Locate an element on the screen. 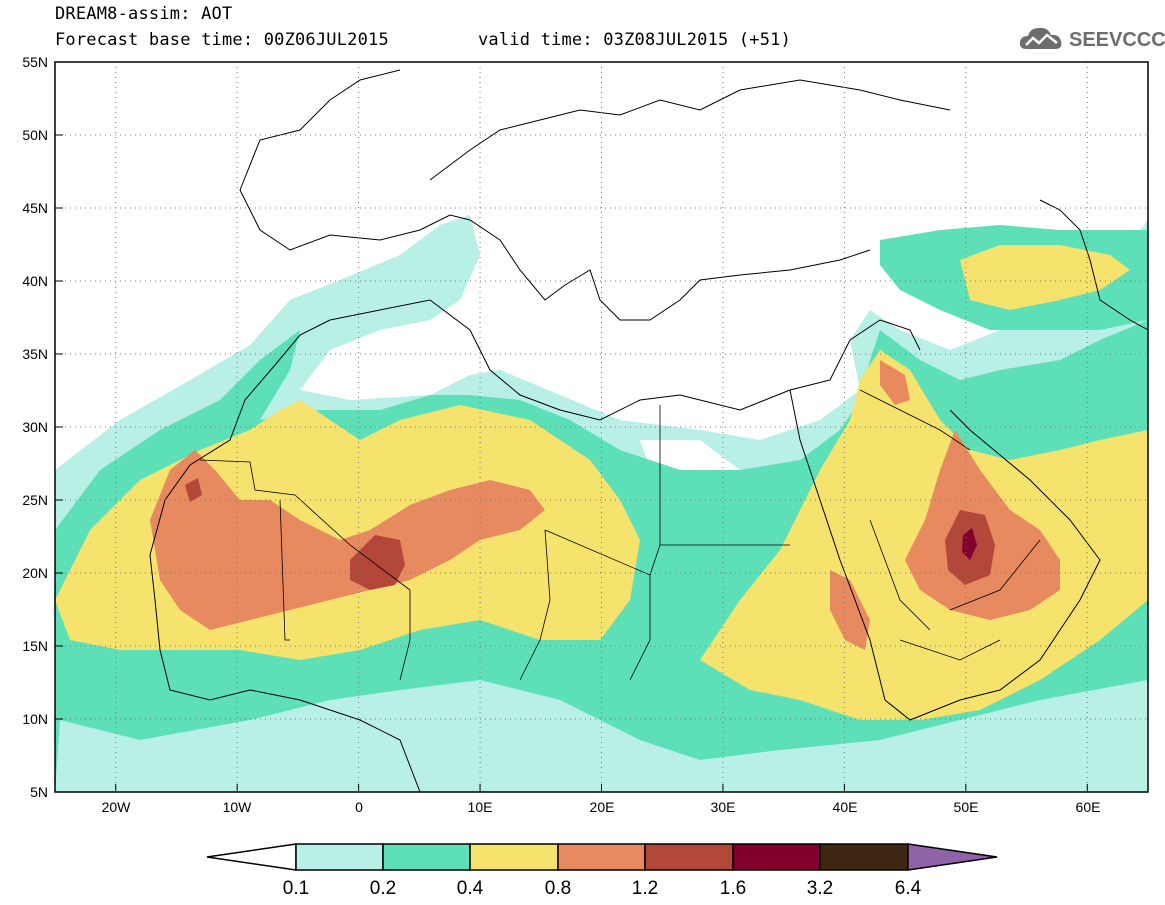 The width and height of the screenshot is (1165, 905). cb-label-0.2: 0.2 is located at coordinates (383, 888).